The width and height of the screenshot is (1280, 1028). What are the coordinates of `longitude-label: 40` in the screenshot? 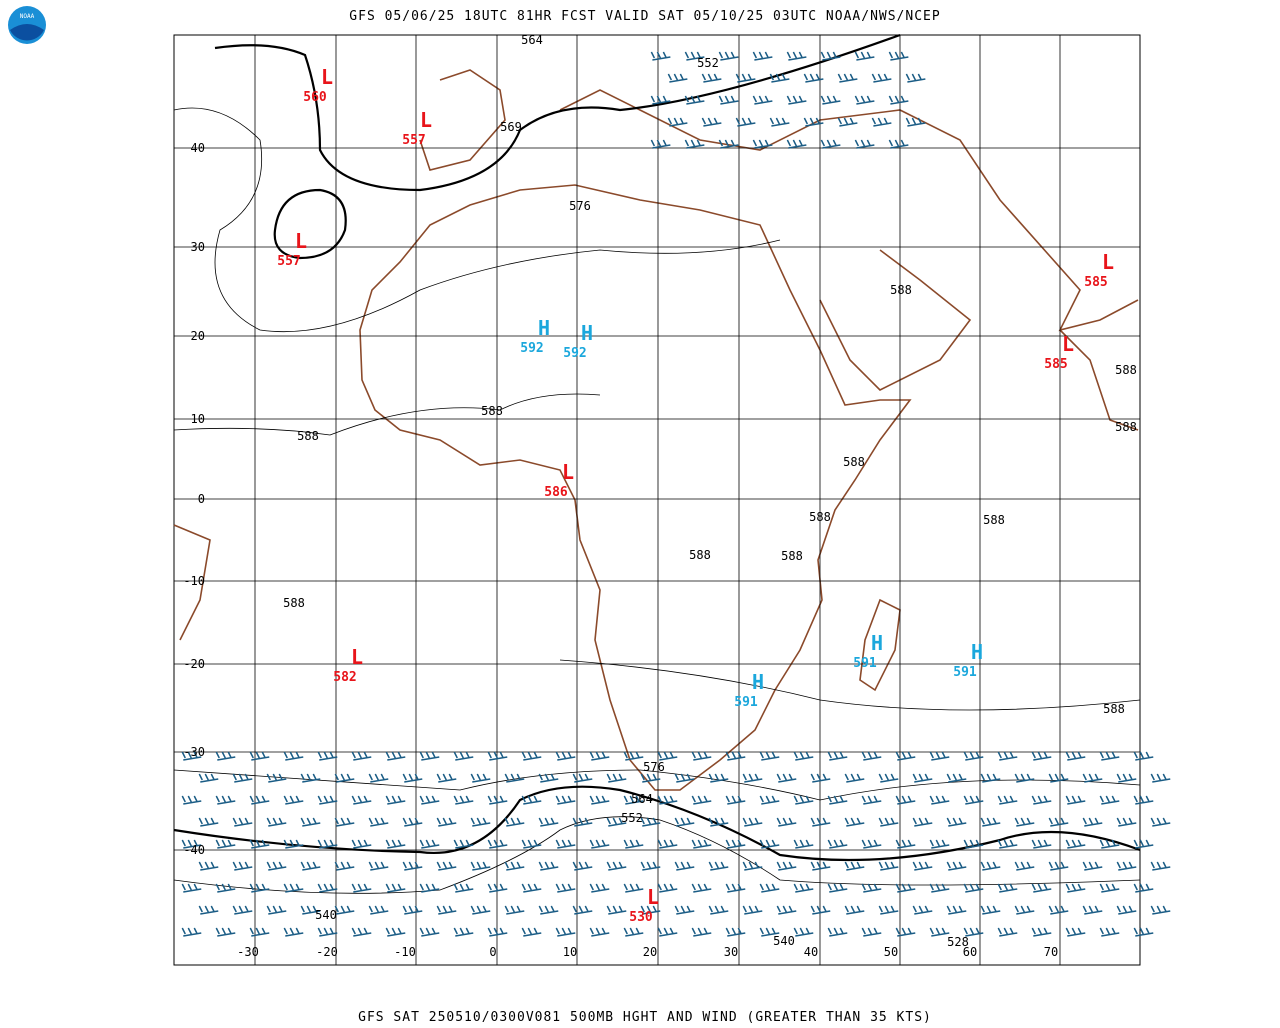 It's located at (811, 952).